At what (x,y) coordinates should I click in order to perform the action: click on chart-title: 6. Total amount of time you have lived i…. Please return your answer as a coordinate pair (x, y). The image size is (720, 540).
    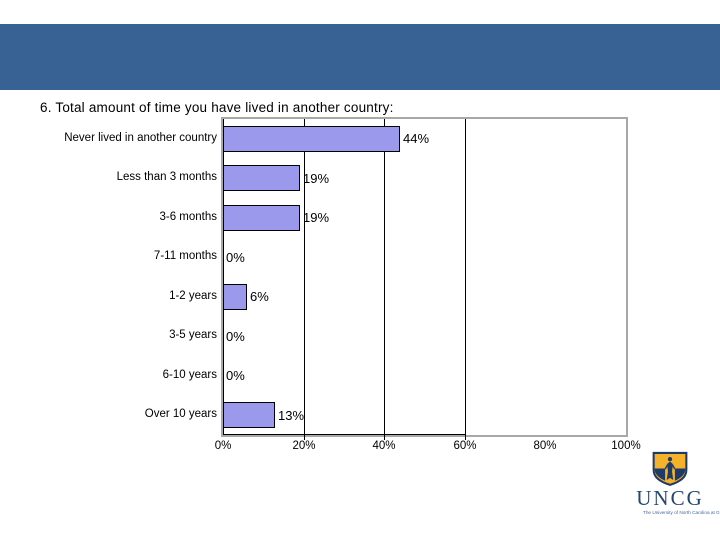
    Looking at the image, I should click on (217, 107).